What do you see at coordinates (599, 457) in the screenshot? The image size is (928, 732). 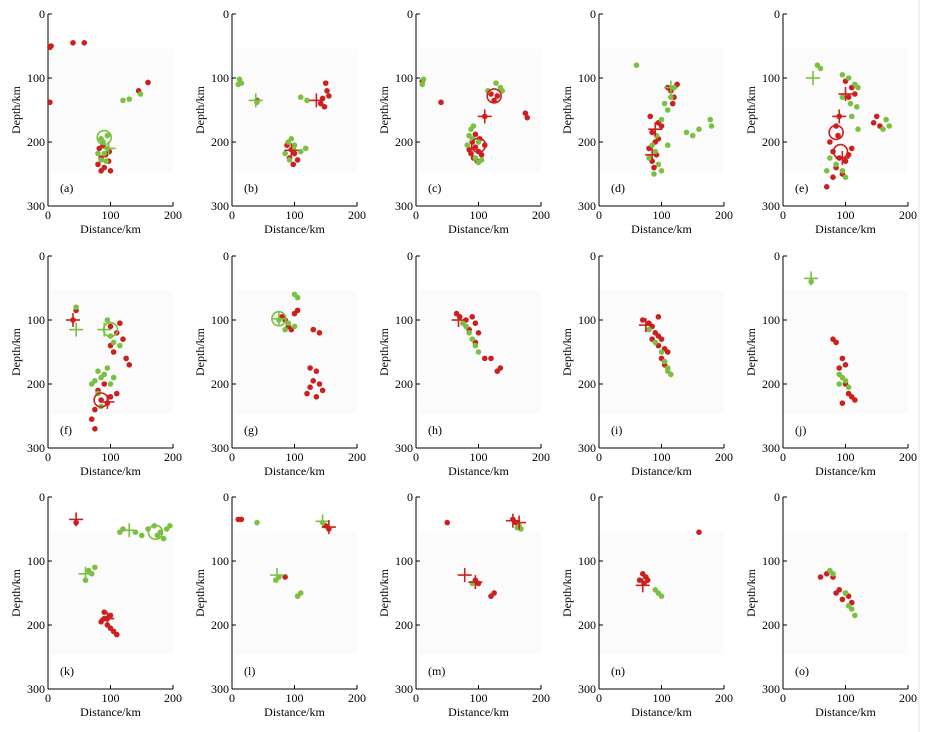 I see `x-tick-label: 0` at bounding box center [599, 457].